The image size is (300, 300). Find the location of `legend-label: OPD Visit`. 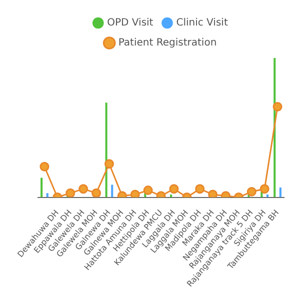

legend-label: OPD Visit is located at coordinates (130, 23).